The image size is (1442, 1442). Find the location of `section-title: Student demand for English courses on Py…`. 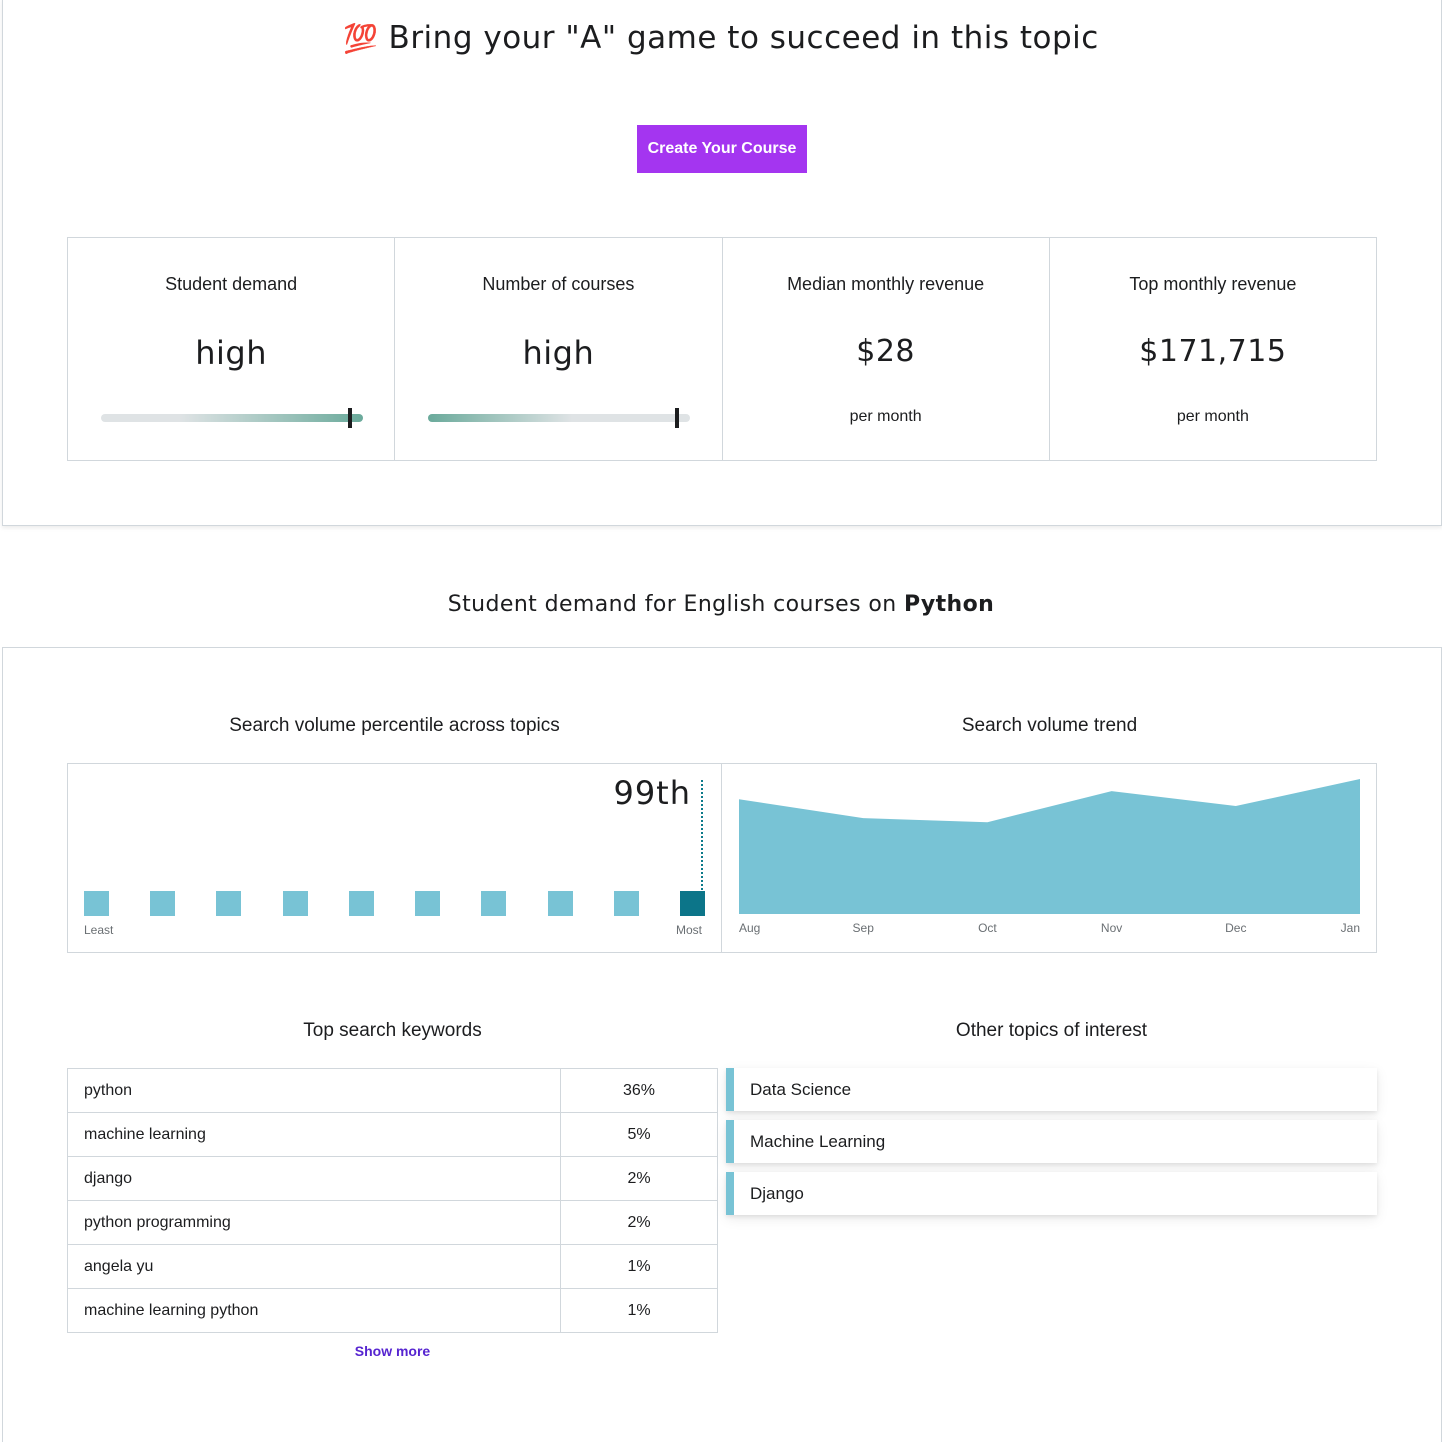

section-title: Student demand for English courses on Py… is located at coordinates (721, 604).